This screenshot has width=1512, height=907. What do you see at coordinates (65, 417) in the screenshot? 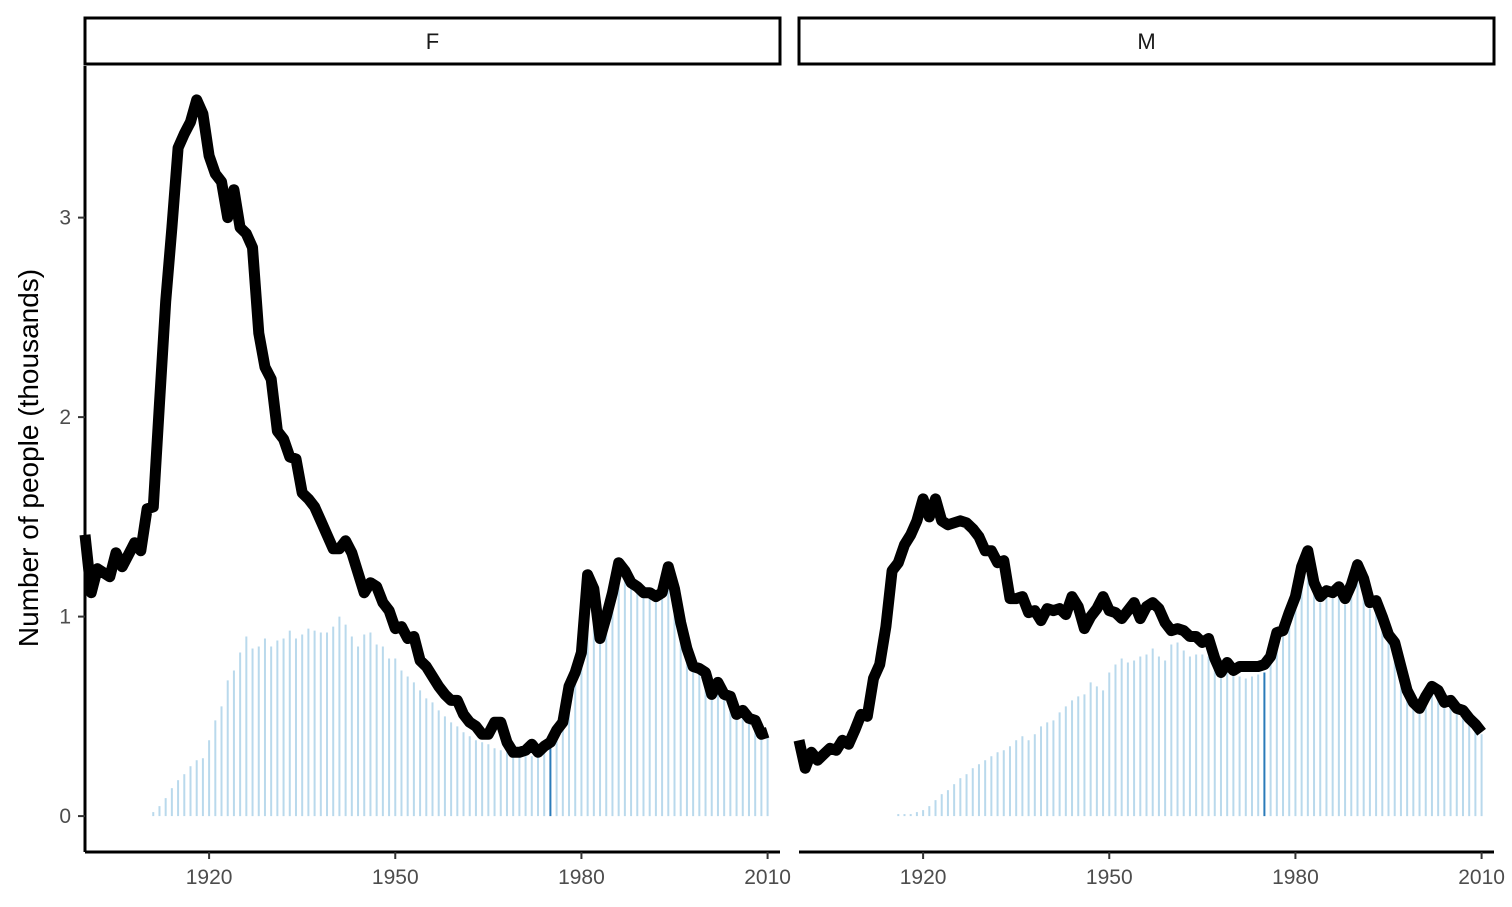
I see `y-tick-label: 2` at bounding box center [65, 417].